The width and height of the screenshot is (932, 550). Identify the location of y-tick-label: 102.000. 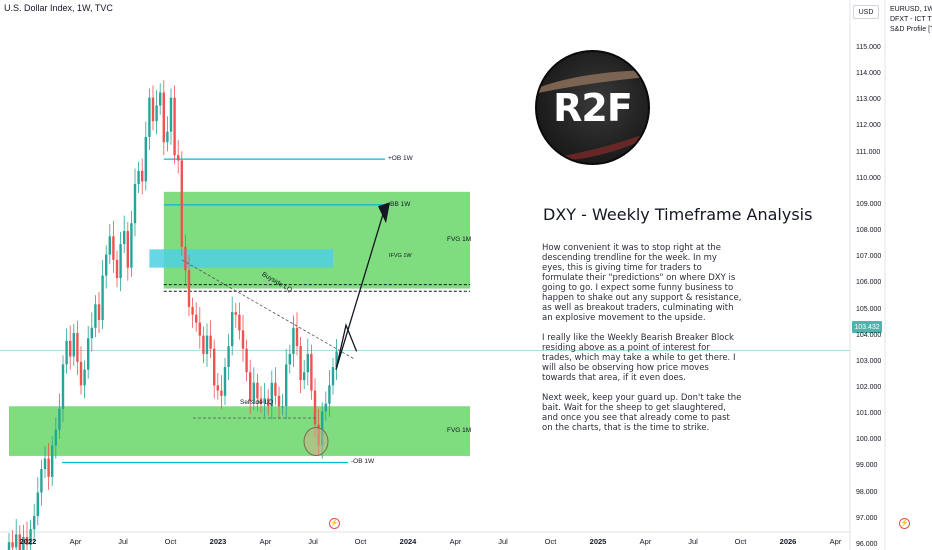
(869, 387).